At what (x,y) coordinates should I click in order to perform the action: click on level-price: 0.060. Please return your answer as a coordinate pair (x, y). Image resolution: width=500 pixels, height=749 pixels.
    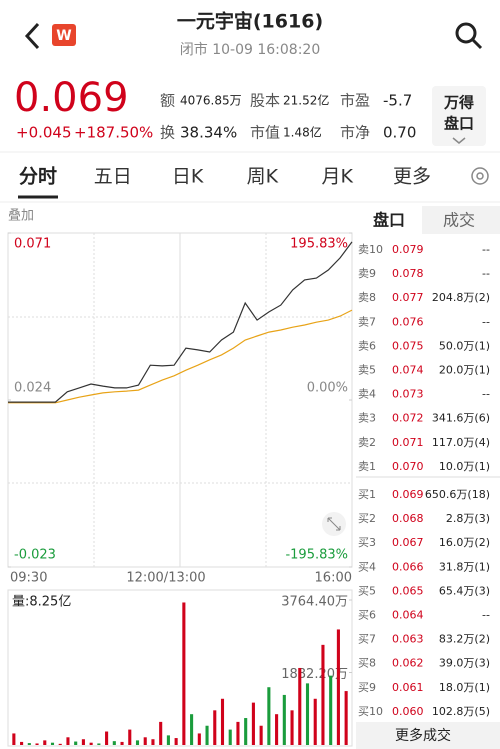
    Looking at the image, I should click on (408, 711).